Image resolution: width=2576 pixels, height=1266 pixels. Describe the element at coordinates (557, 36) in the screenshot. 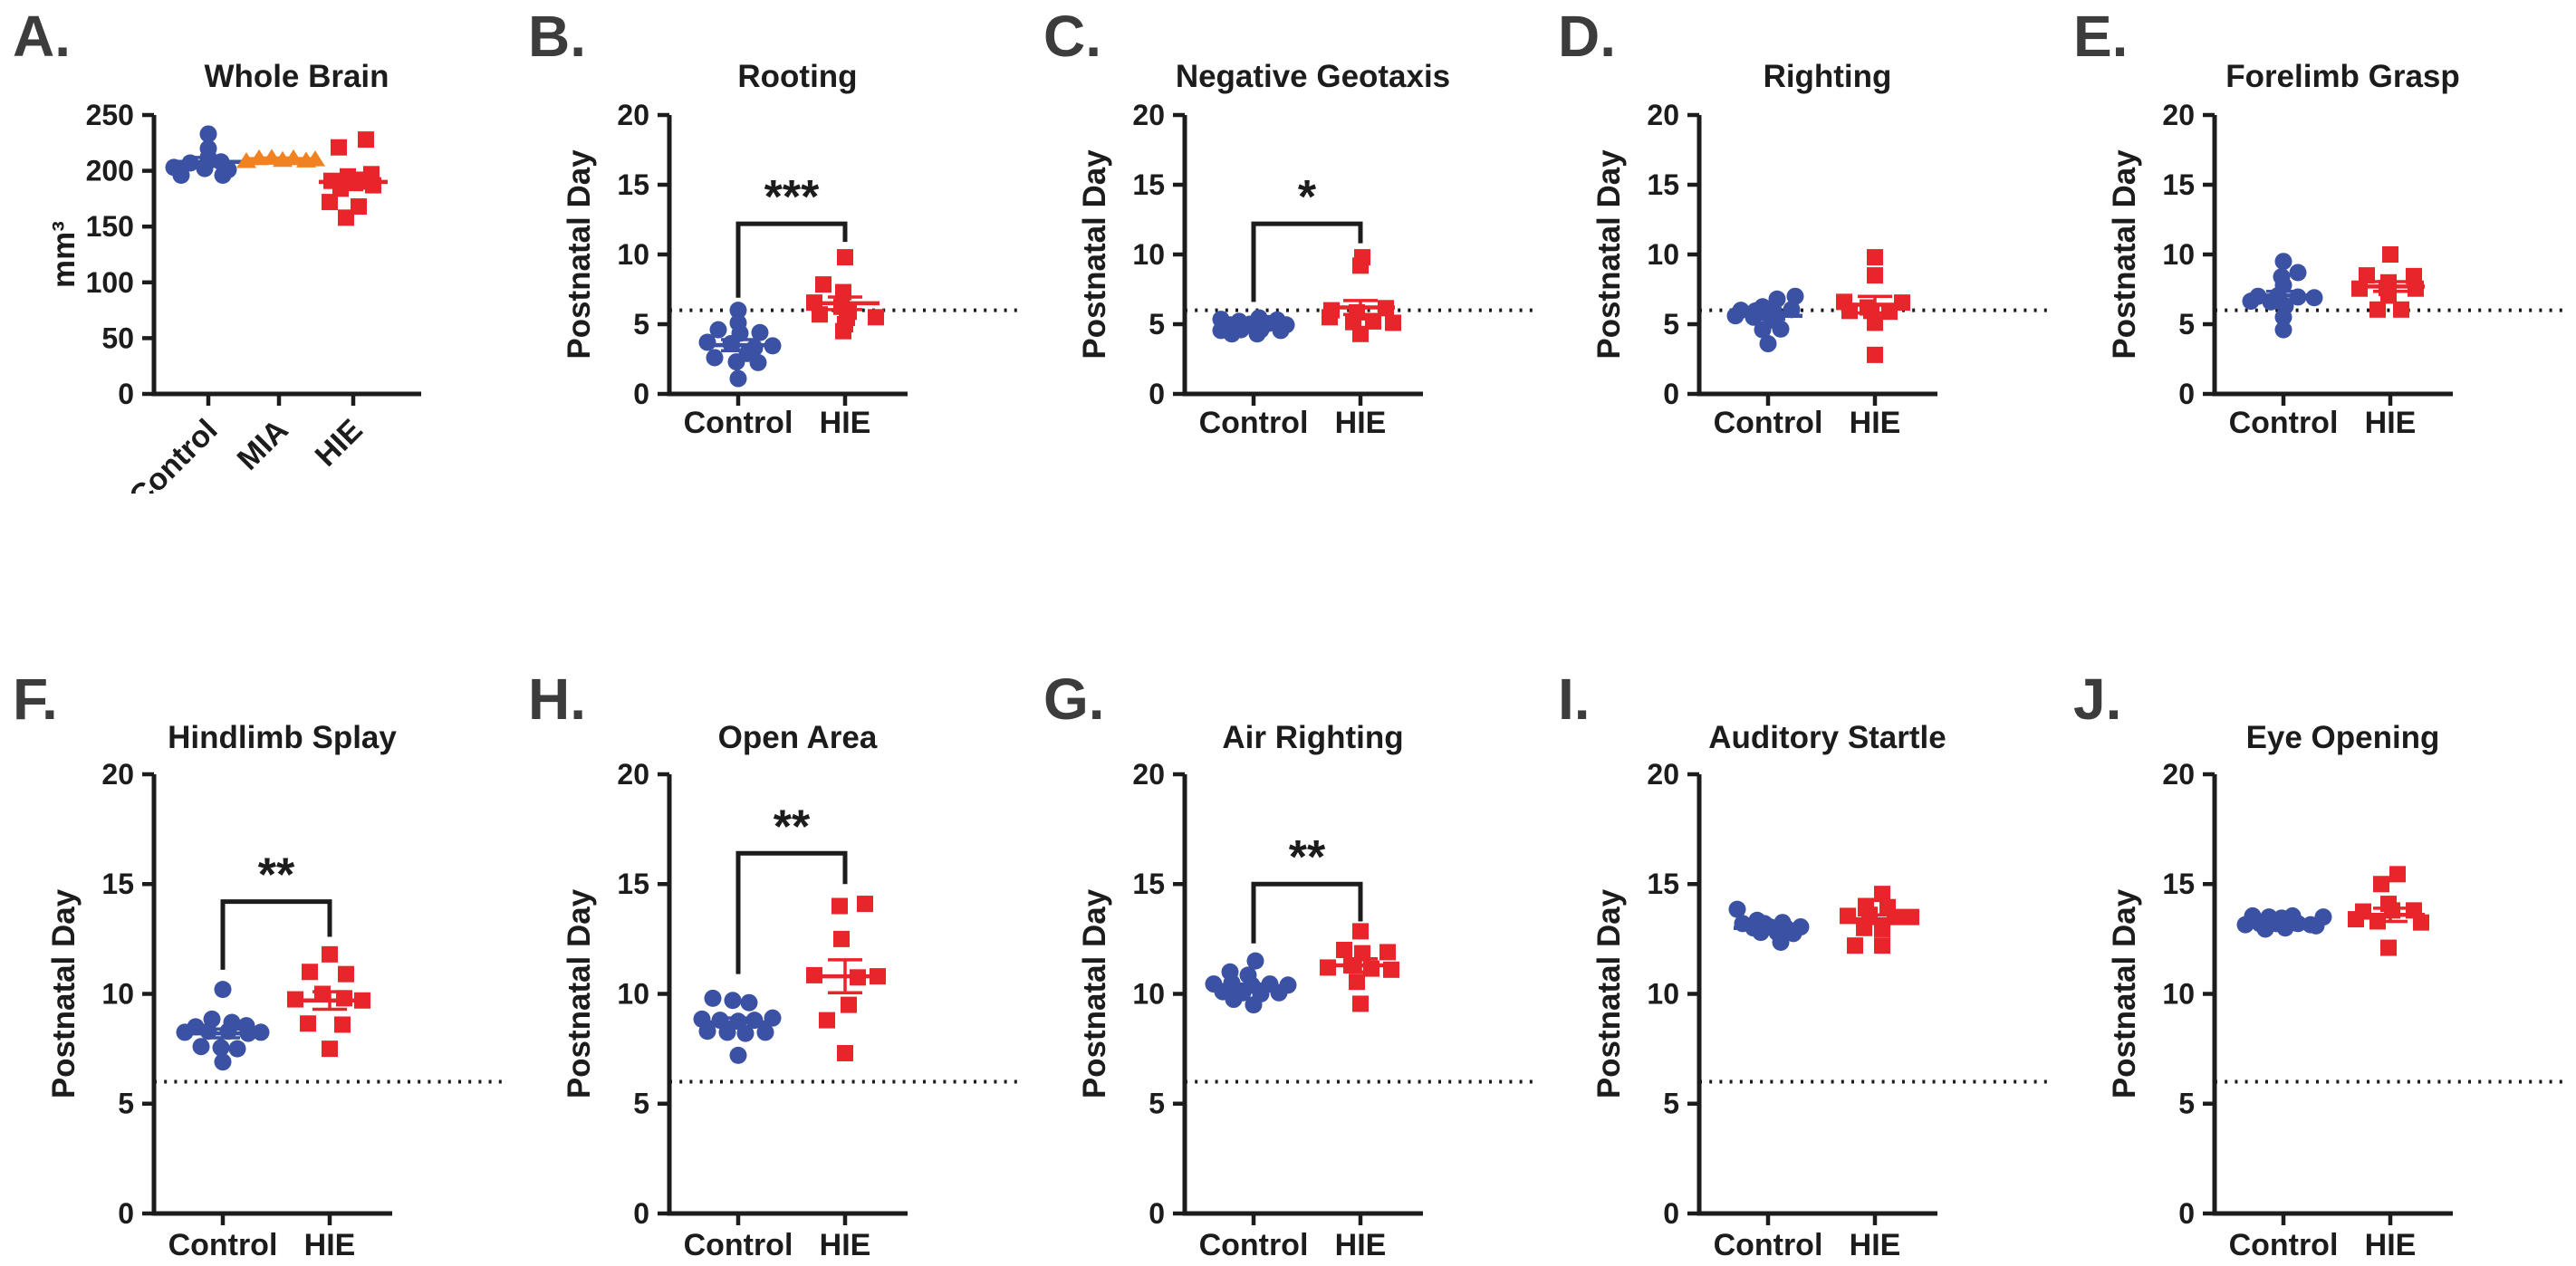

I see `panel-label-B: B.` at that location.